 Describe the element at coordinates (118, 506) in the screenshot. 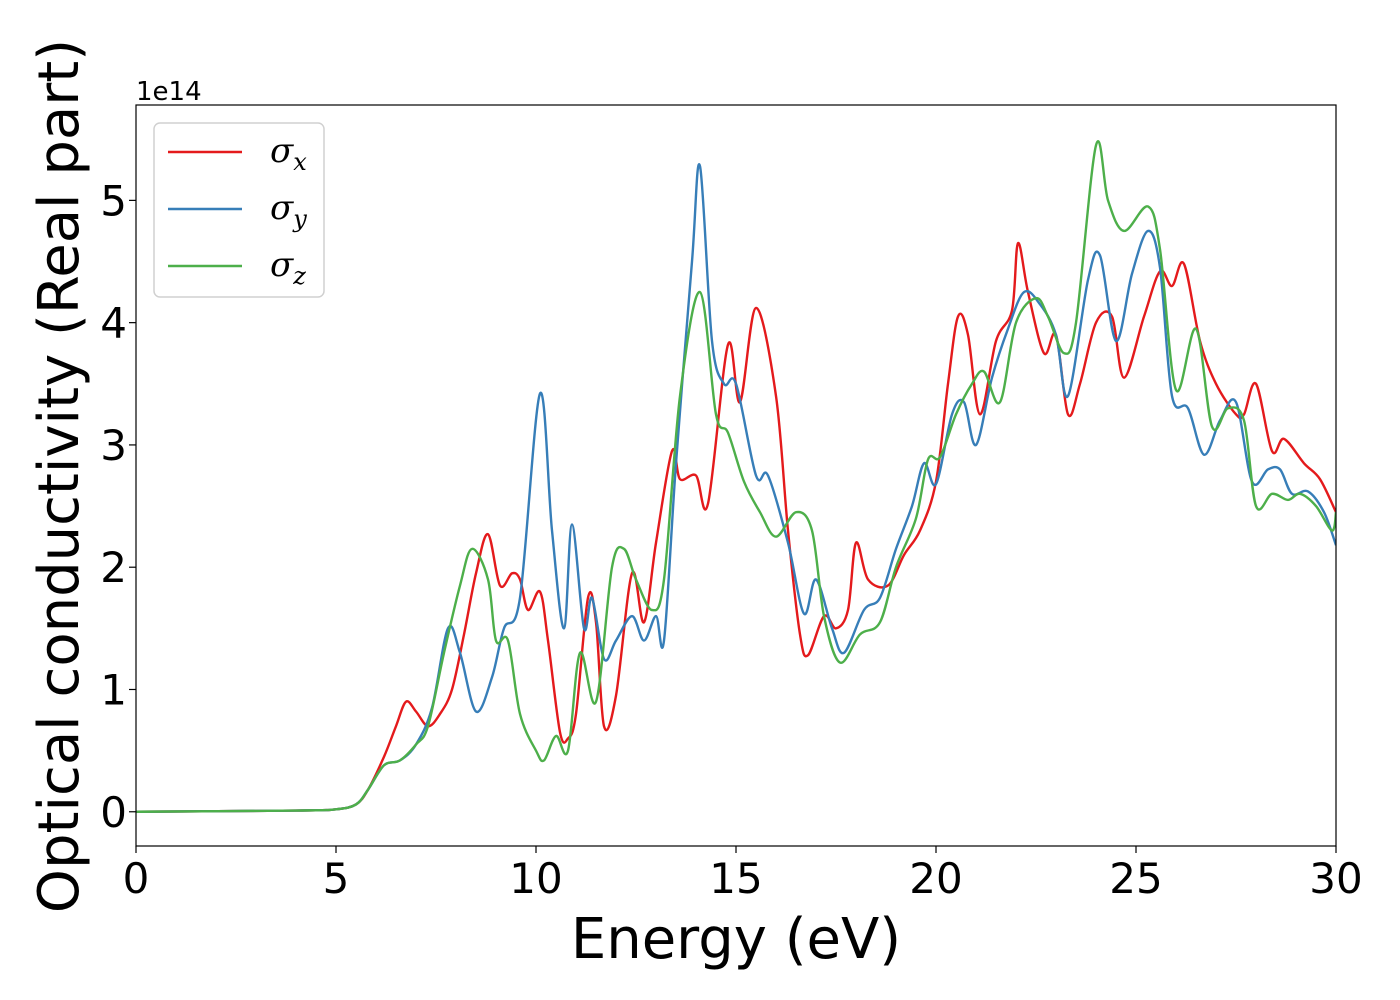

I see `y-axis: 0 1 2 3 4 5` at that location.